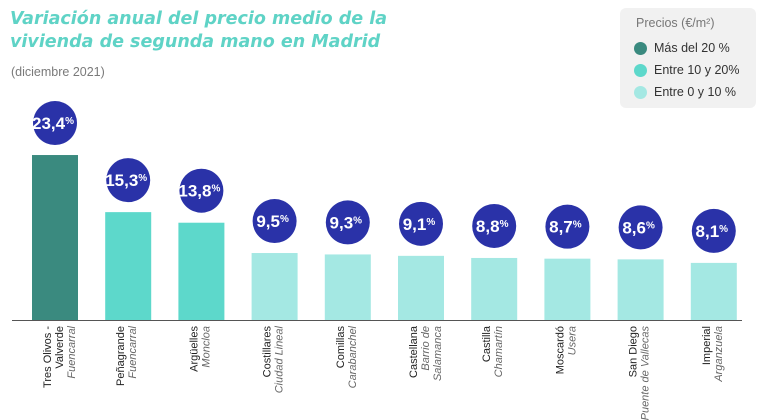 The image size is (768, 420). I want to click on data-label: 9,3%, so click(346, 222).